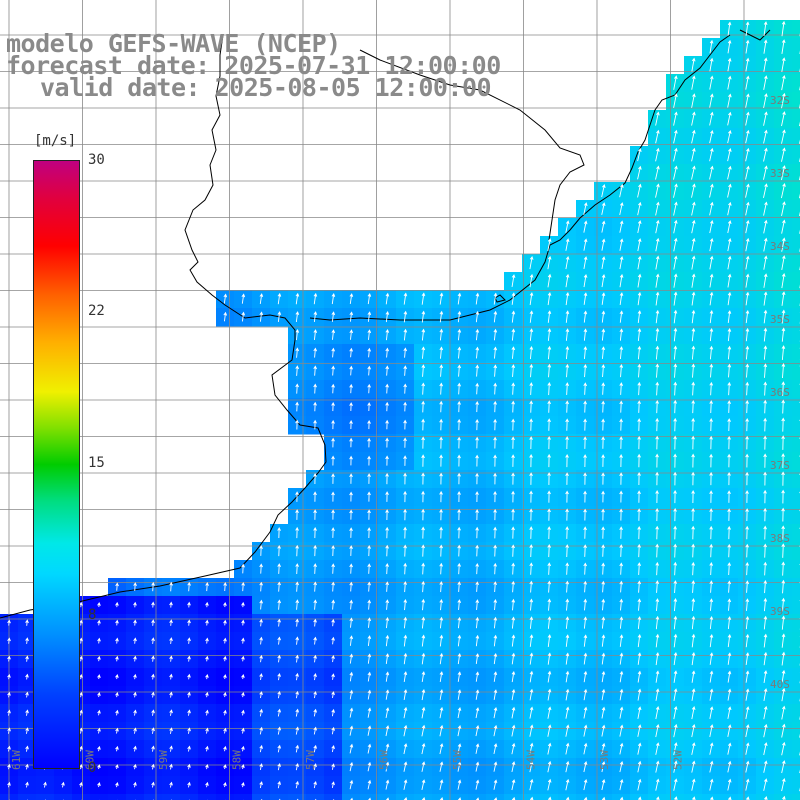 This screenshot has height=800, width=800. What do you see at coordinates (780, 100) in the screenshot?
I see `latitude-label: 32S` at bounding box center [780, 100].